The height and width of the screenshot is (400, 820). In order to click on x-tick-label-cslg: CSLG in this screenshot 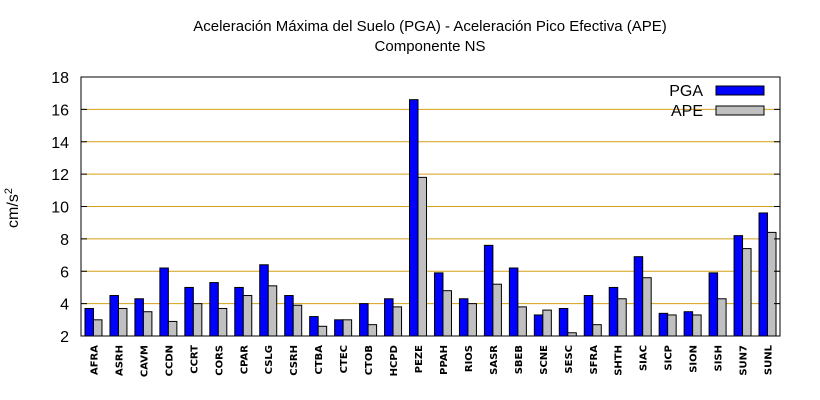, I will do `click(269, 359)`.